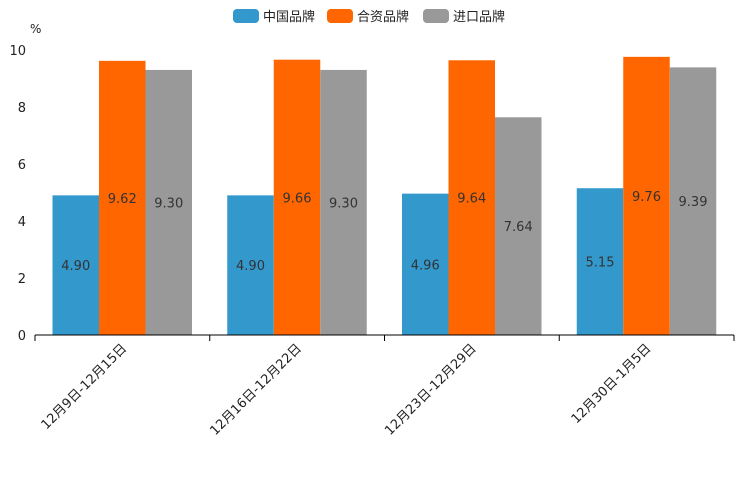 This screenshot has height=496, width=744. I want to click on y-tick-label: 8, so click(22, 108).